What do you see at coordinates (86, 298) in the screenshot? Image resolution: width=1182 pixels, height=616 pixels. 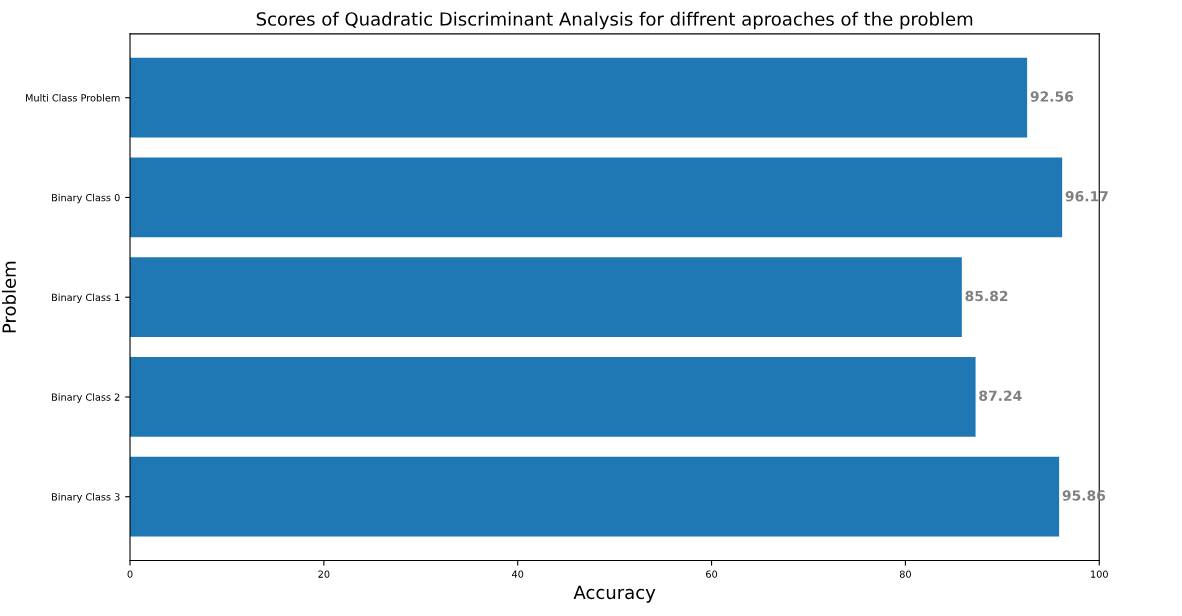 I see `y-tick-label: Binary Class 1` at bounding box center [86, 298].